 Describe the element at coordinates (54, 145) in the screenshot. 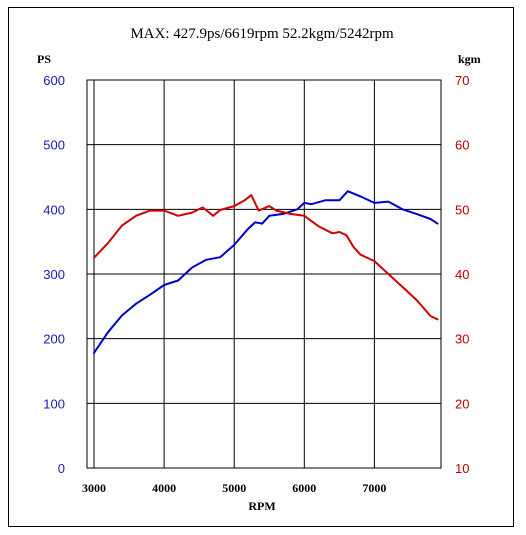

I see `left-tick-label: 500` at that location.